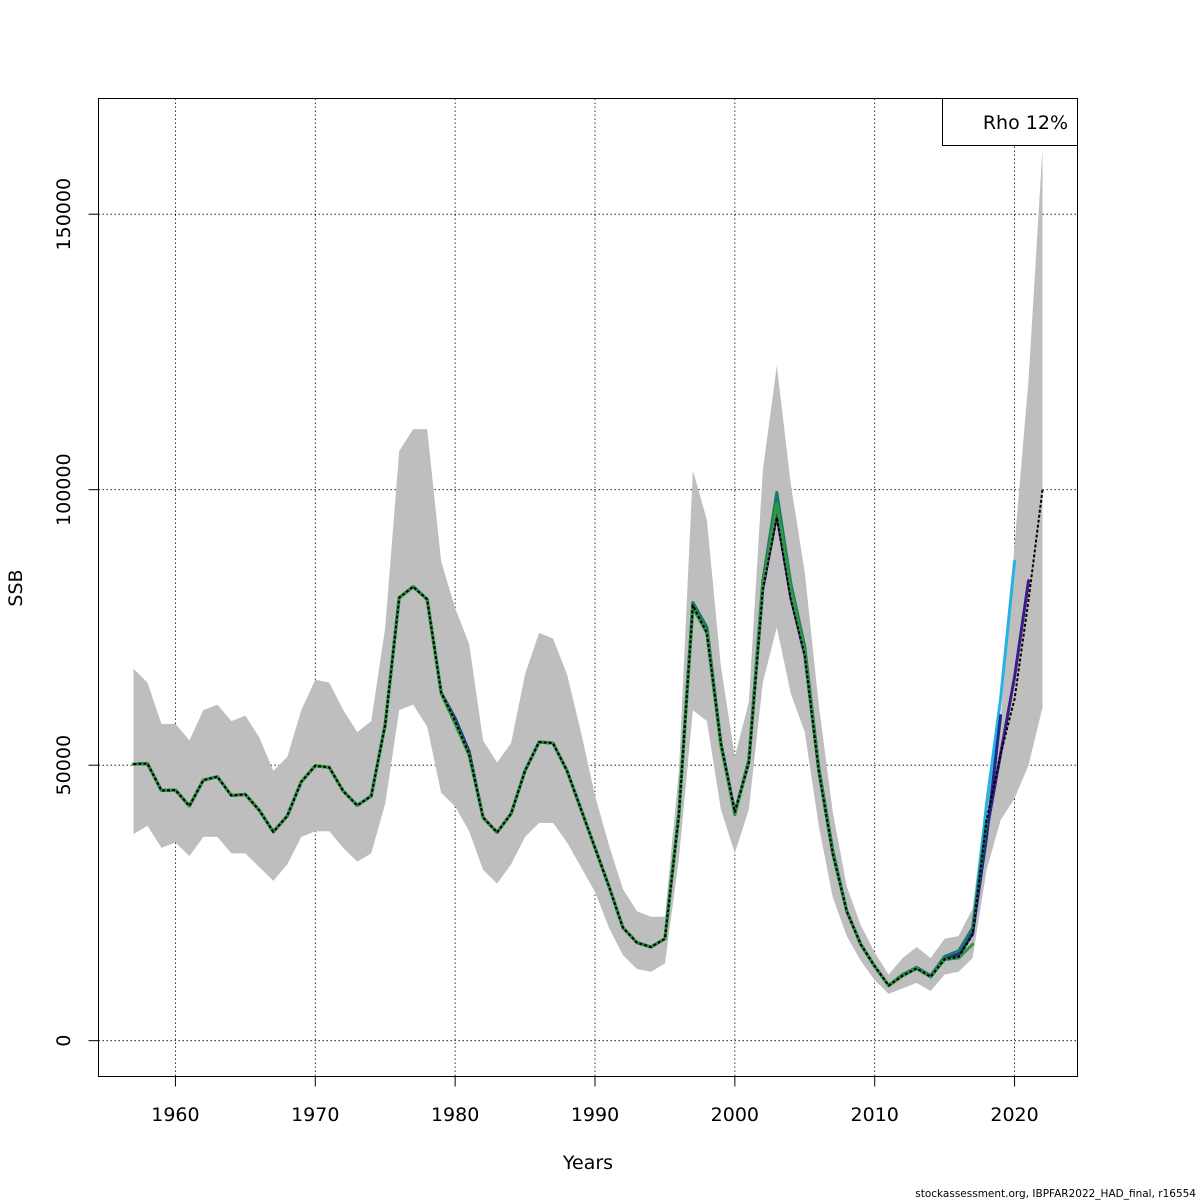  I want to click on x-tick-label: 1970, so click(315, 1115).